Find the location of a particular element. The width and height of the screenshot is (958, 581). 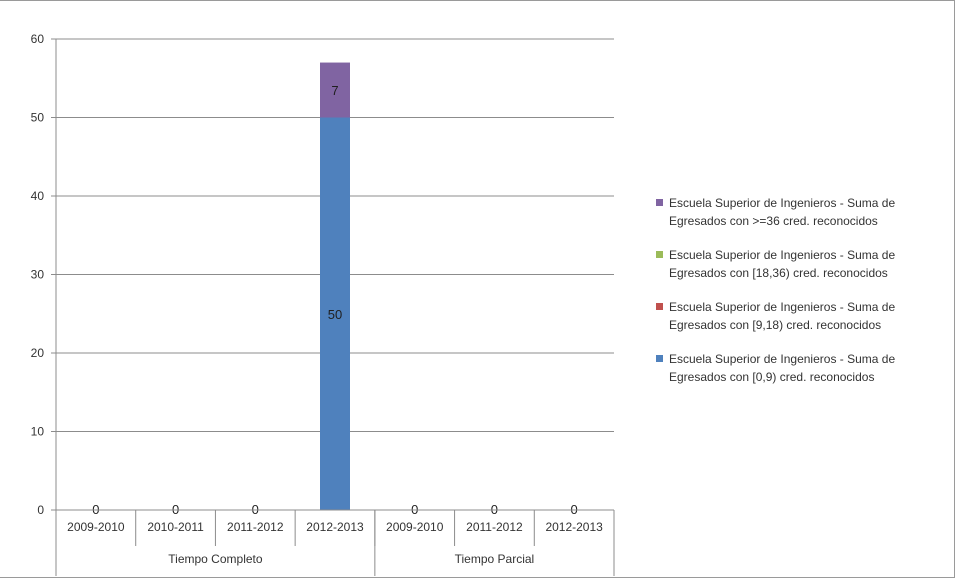

y-tick-label: 60 is located at coordinates (38, 39).